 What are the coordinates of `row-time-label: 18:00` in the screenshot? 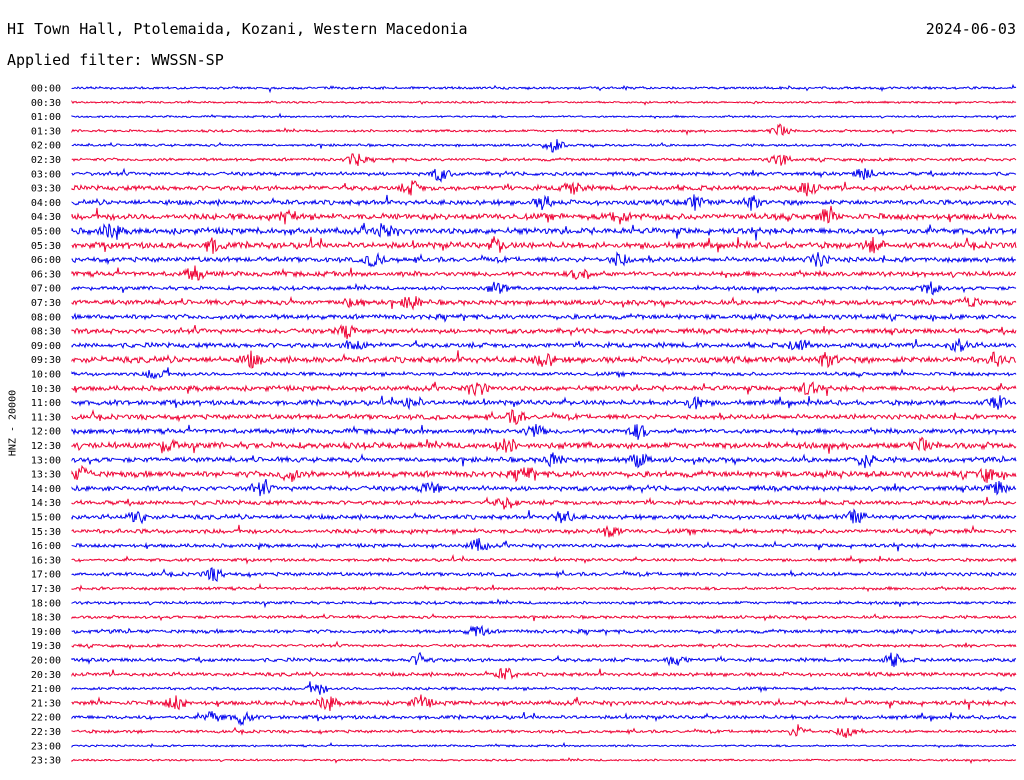 It's located at (46, 603).